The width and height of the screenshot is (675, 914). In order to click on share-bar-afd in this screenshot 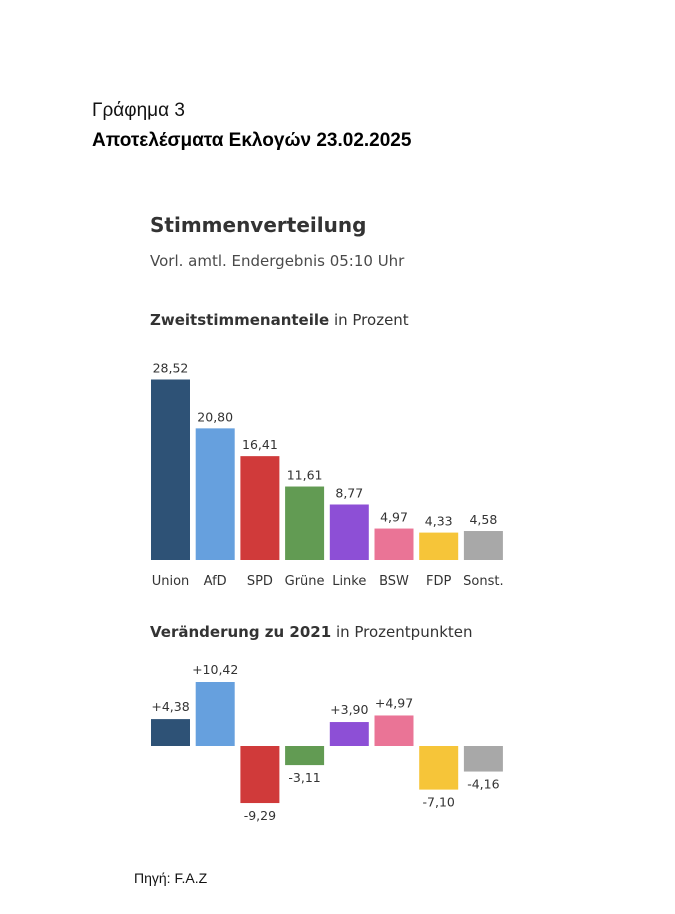, I will do `click(215, 494)`.